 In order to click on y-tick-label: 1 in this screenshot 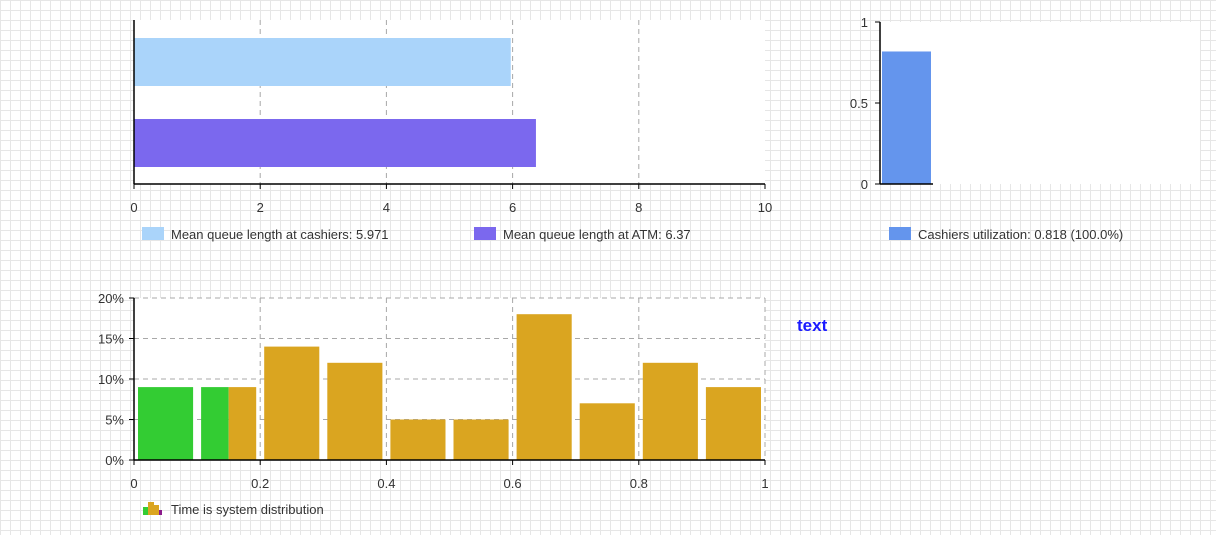, I will do `click(864, 22)`.